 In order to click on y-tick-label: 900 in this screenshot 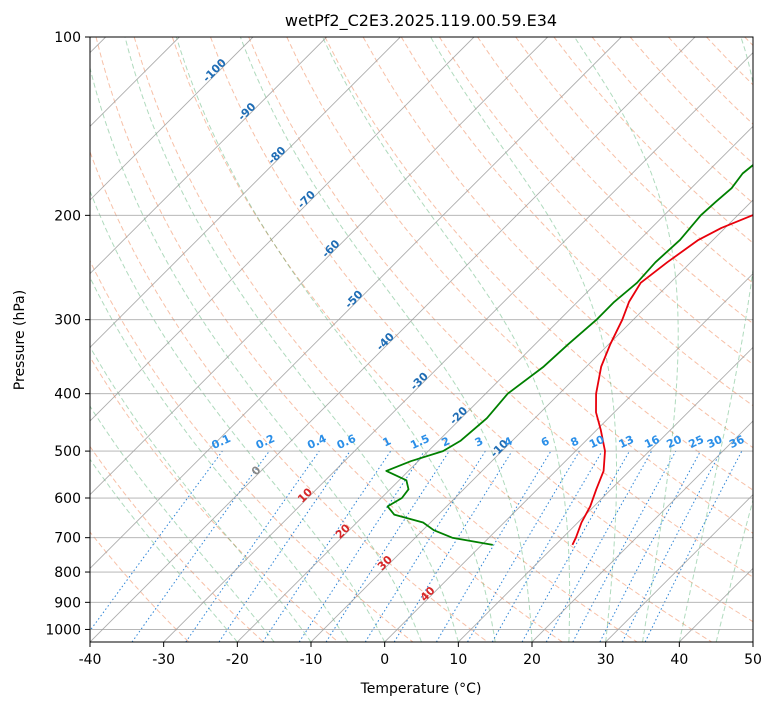, I will do `click(67, 603)`.